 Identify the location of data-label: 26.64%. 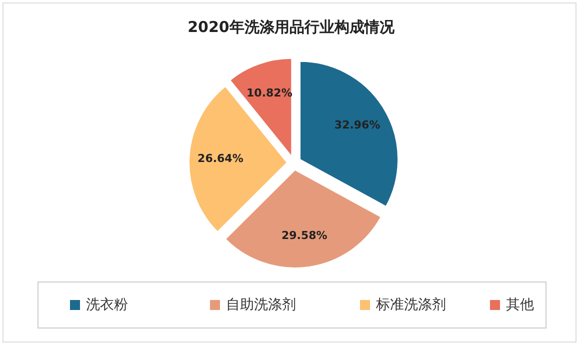
(221, 159).